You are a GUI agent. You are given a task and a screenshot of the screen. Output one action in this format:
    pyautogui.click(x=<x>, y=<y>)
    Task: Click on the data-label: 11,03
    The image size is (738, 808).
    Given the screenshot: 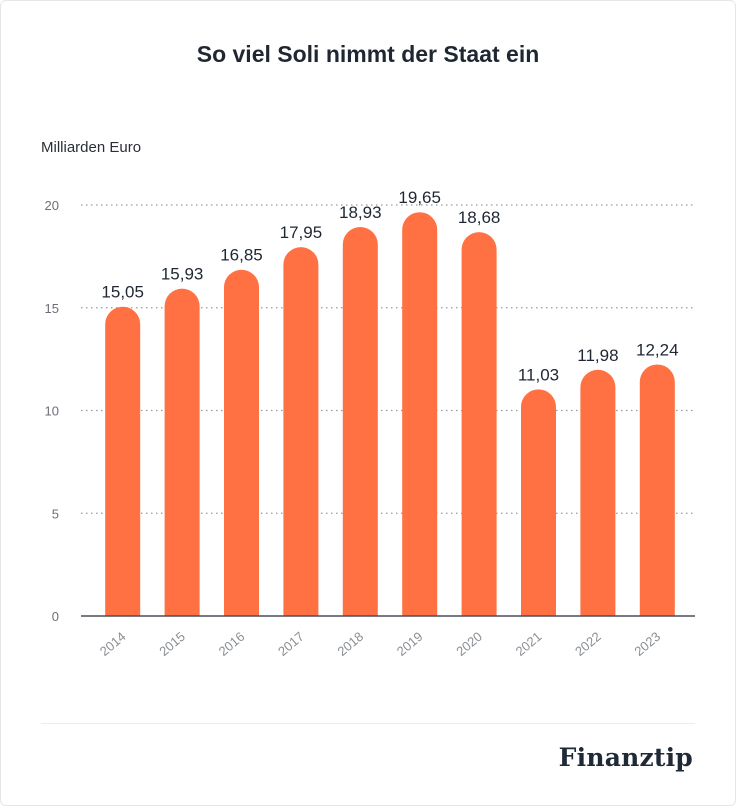 What is the action you would take?
    pyautogui.click(x=538, y=374)
    